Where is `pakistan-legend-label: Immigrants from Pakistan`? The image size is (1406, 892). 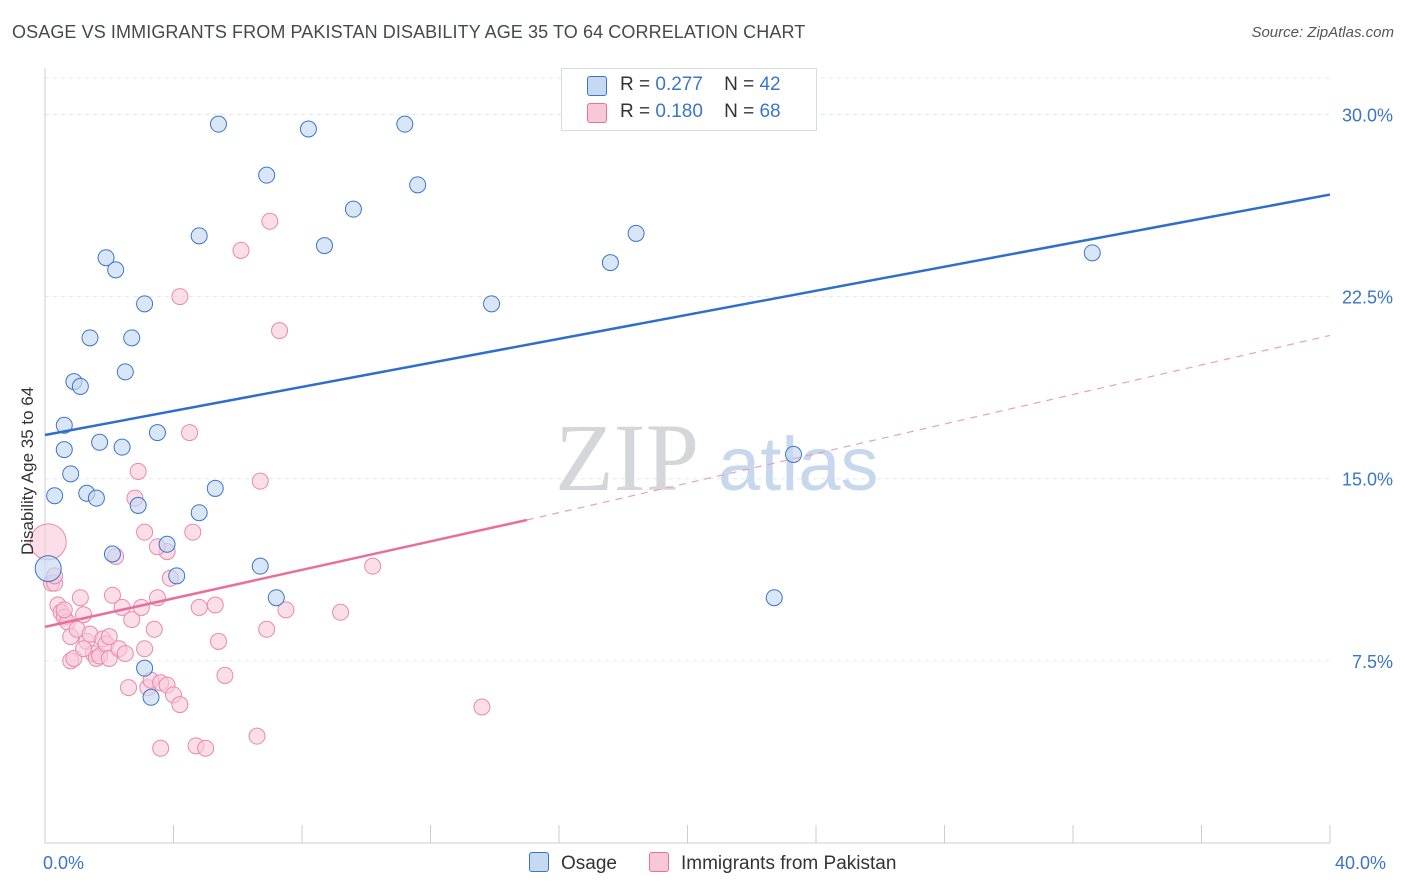
pakistan-legend-label: Immigrants from Pakistan is located at coordinates (789, 863).